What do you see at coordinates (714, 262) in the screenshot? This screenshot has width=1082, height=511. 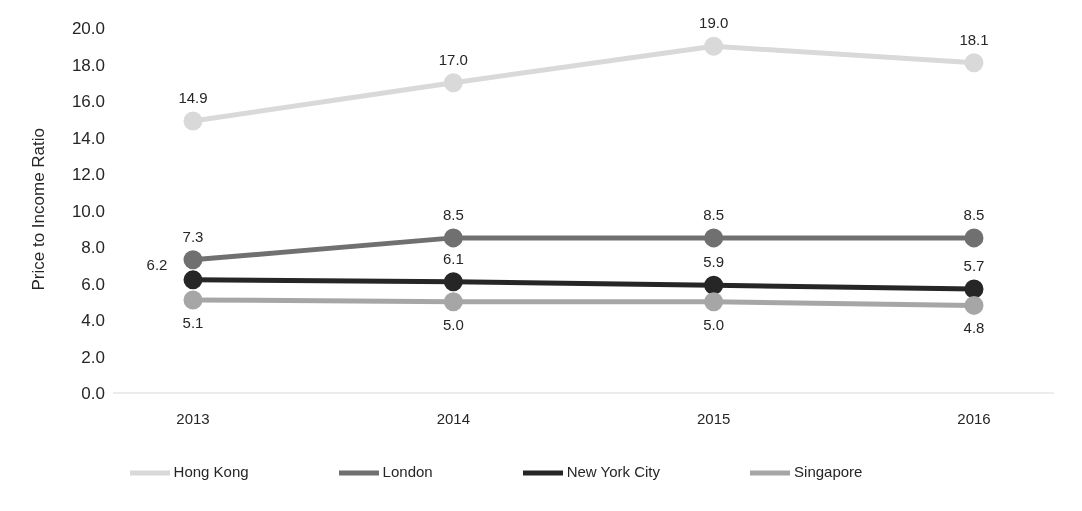 I see `data-label: 5.9` at bounding box center [714, 262].